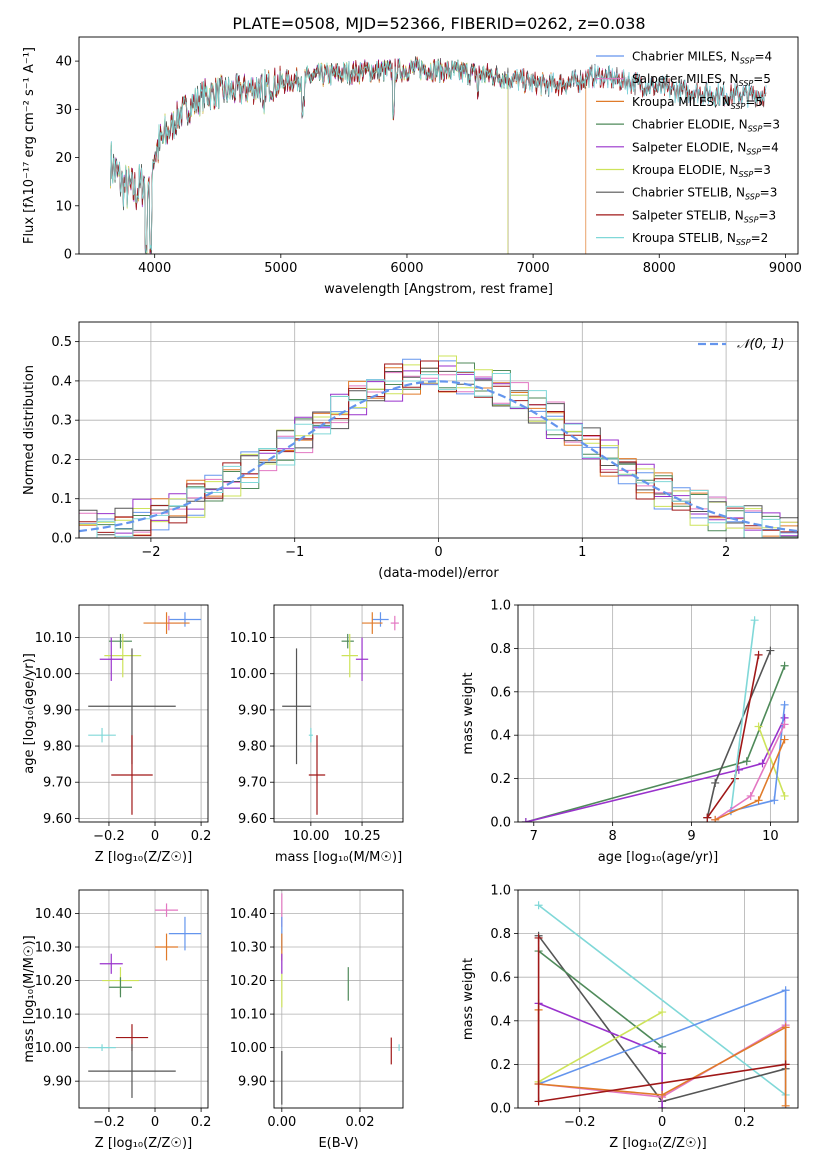 The image size is (819, 1170). Describe the element at coordinates (533, 268) in the screenshot. I see `x-tick-label: 7000` at that location.